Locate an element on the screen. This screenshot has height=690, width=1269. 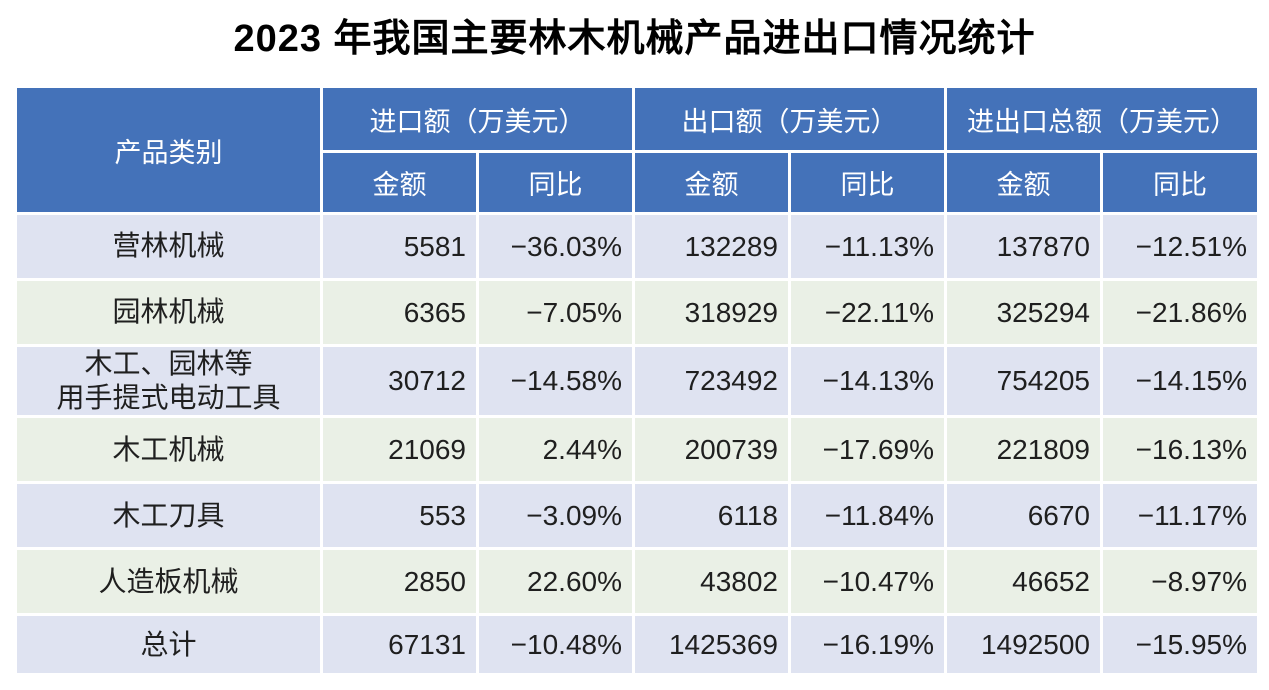
header-import-yoy: 同比 is located at coordinates (555, 182).